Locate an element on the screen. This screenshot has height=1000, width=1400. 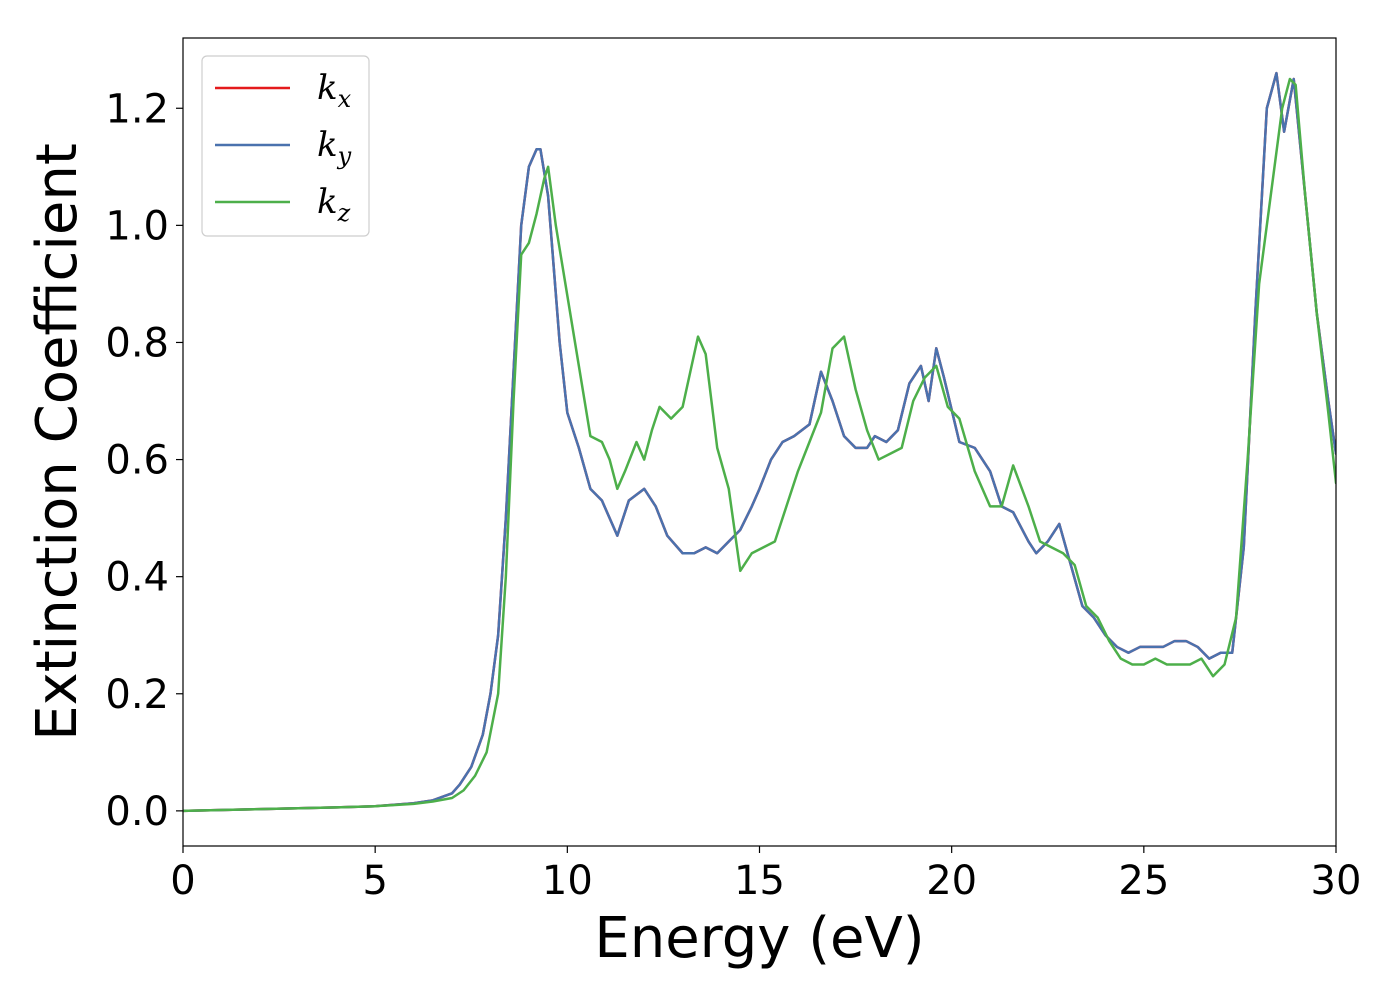
y-tick-label: 0.4 is located at coordinates (137, 578).